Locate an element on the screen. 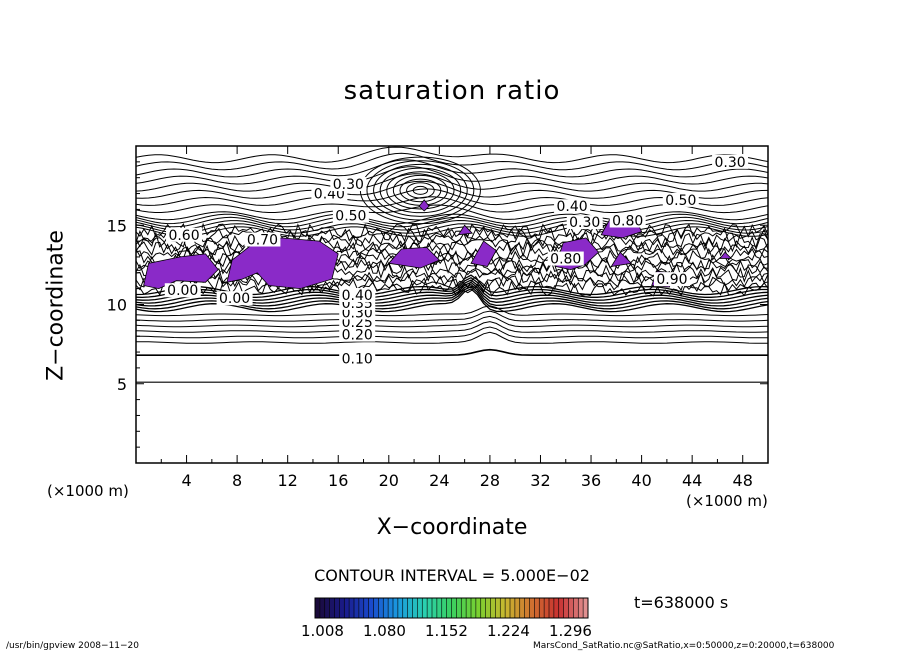  x-unit-left: (×1000 m) is located at coordinates (88, 491).